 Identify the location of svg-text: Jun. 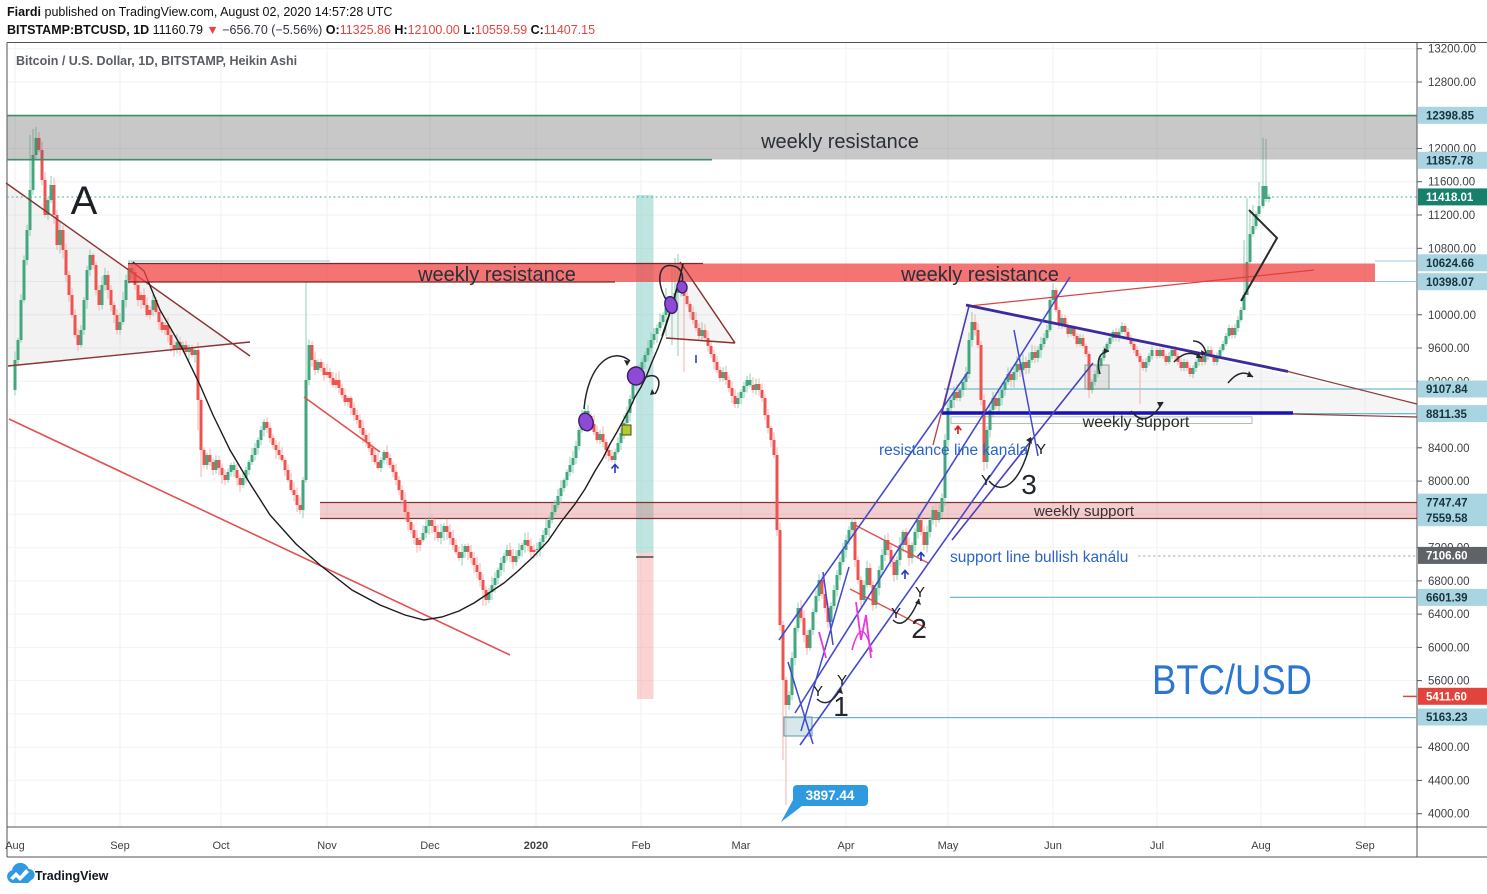
(1053, 846).